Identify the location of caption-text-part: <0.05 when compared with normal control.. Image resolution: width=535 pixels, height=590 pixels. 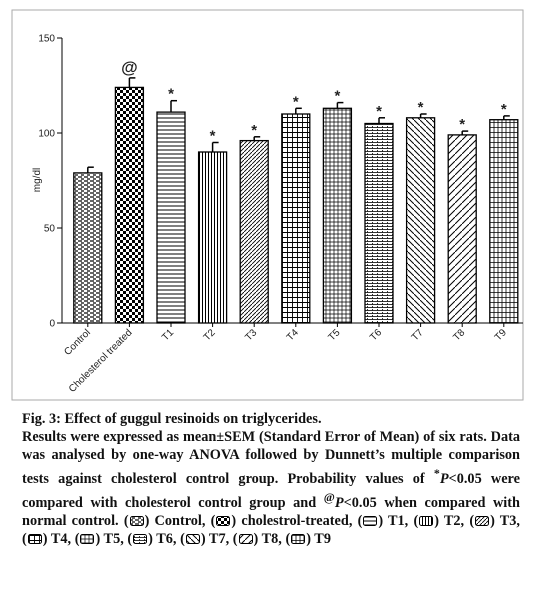
(271, 511).